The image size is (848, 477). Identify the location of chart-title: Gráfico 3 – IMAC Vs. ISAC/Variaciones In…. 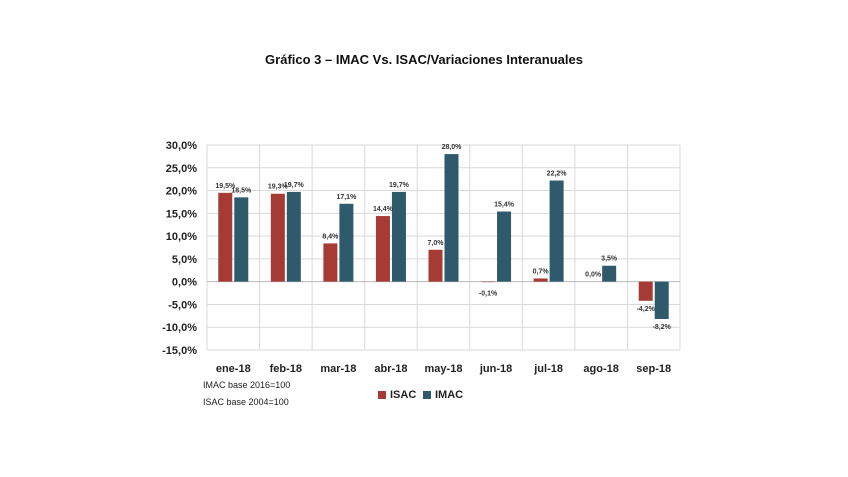
(424, 59).